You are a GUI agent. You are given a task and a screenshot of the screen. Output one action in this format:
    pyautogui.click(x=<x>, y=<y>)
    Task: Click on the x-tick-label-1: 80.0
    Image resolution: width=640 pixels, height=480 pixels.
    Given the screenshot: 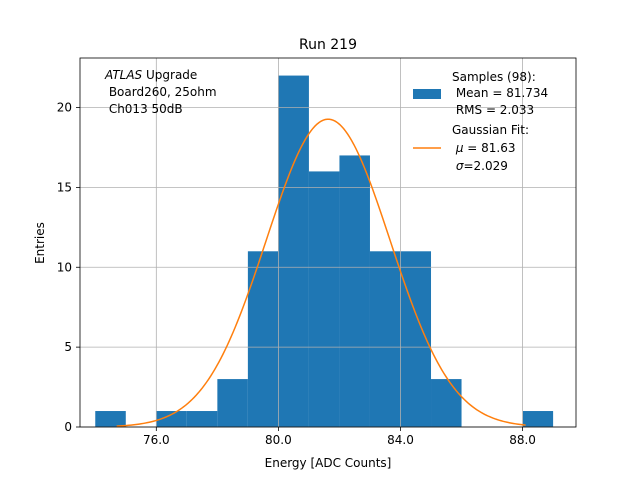 What is the action you would take?
    pyautogui.click(x=278, y=440)
    